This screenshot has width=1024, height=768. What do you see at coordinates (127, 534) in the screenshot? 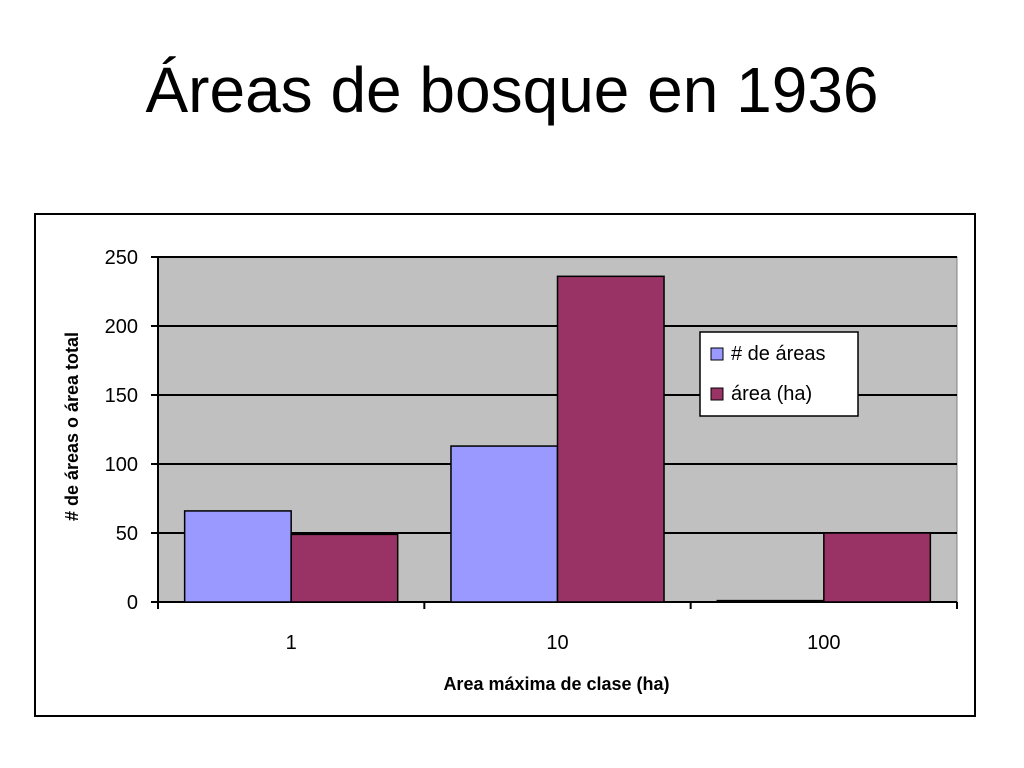
I see `y-tick-label: 50` at bounding box center [127, 534].